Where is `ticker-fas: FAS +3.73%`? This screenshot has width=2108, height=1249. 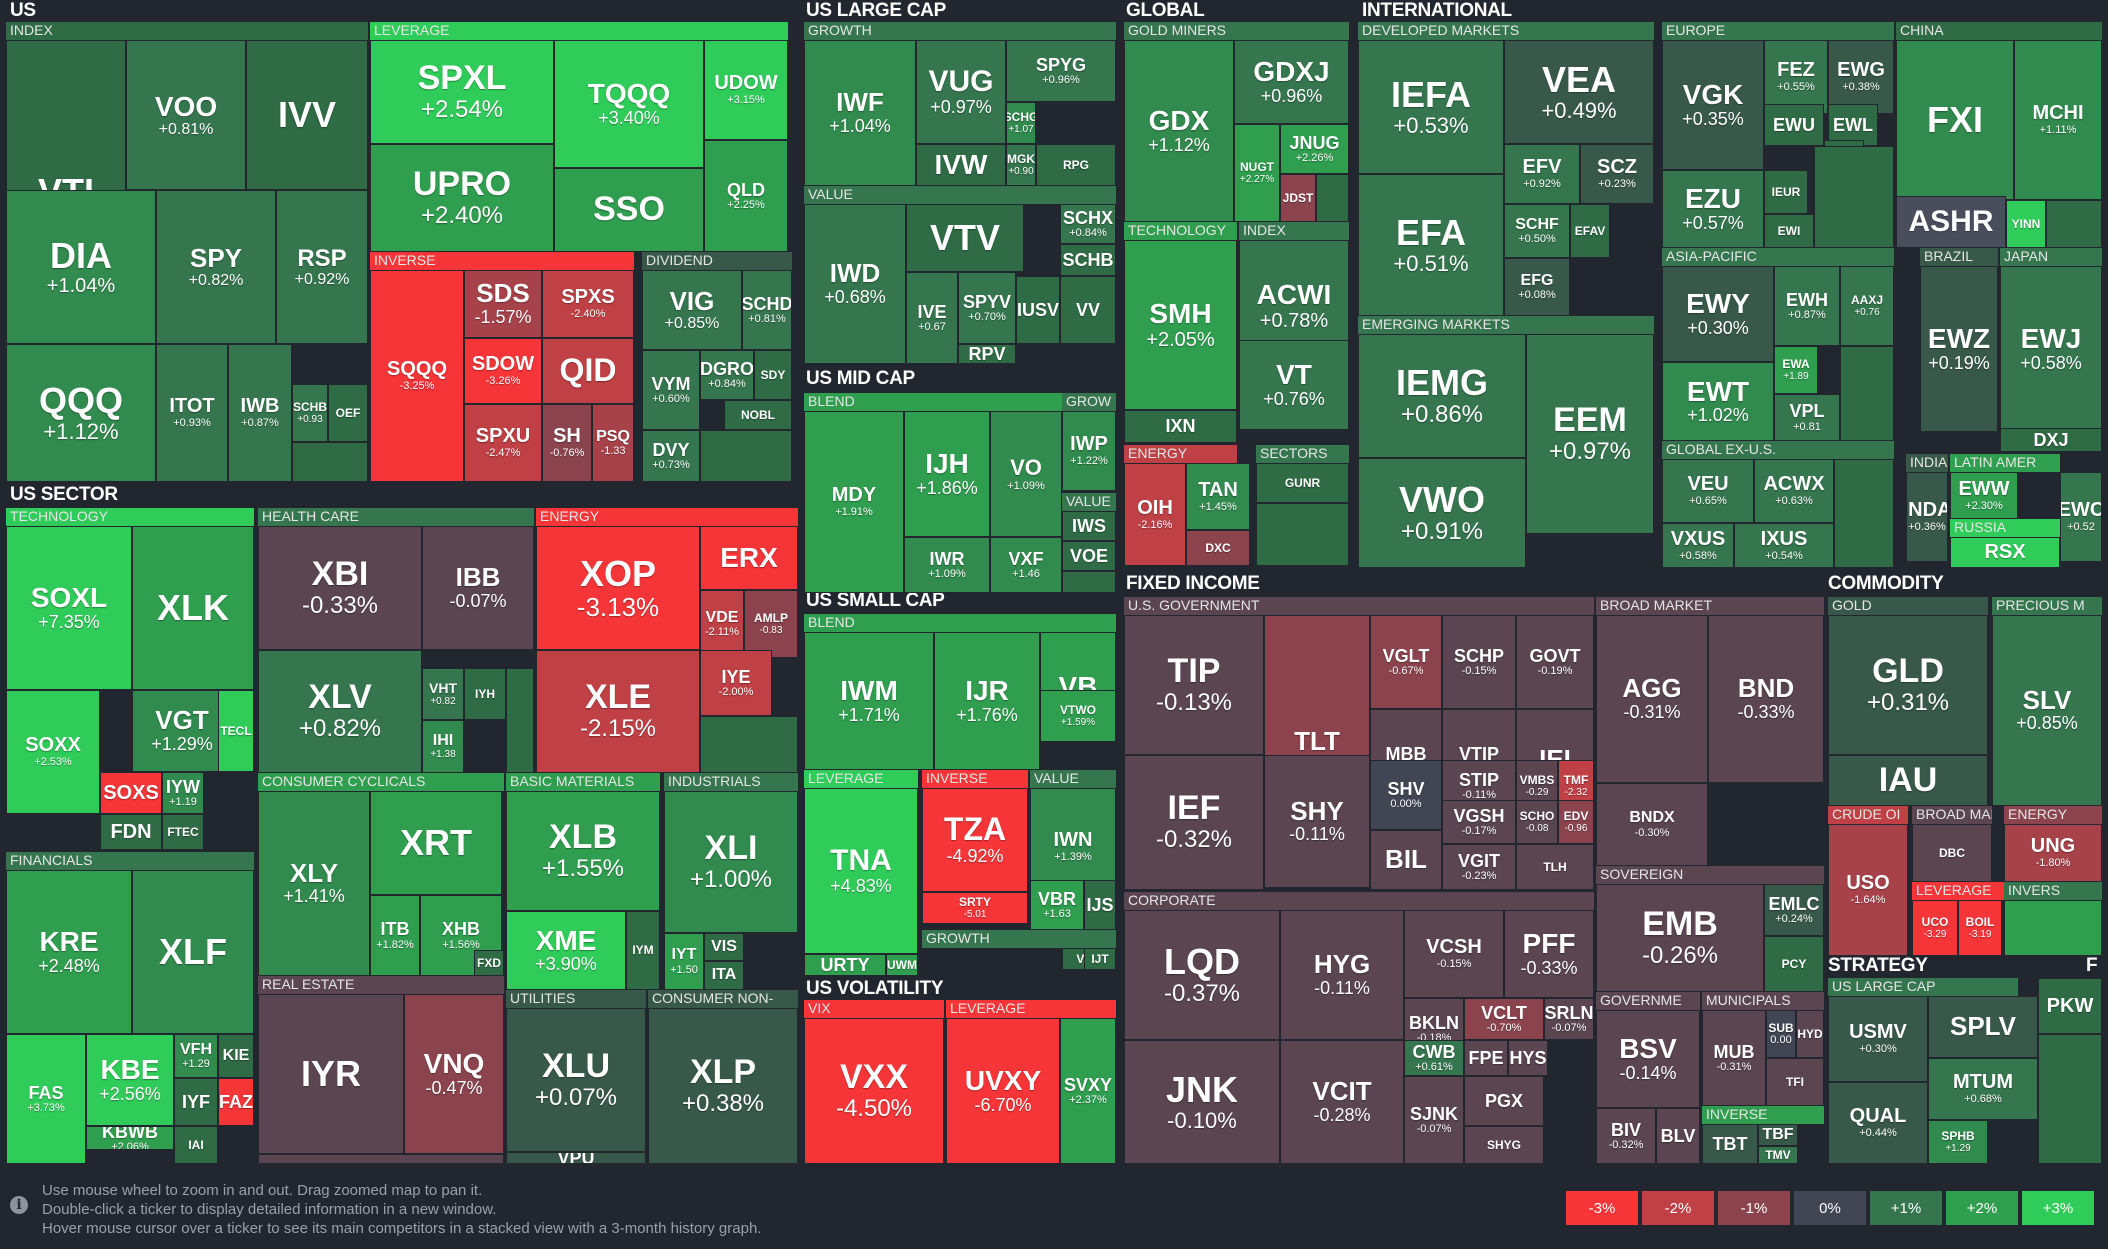
ticker-fas: FAS +3.73% is located at coordinates (46, 1099).